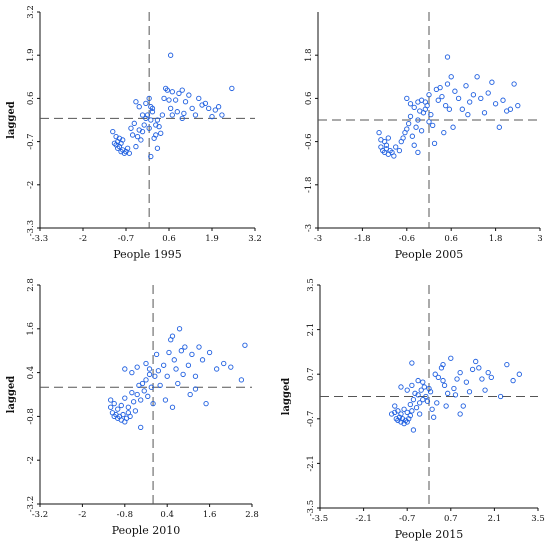  Describe the element at coordinates (31, 228) in the screenshot. I see `y-tick-label: -3.3` at that location.